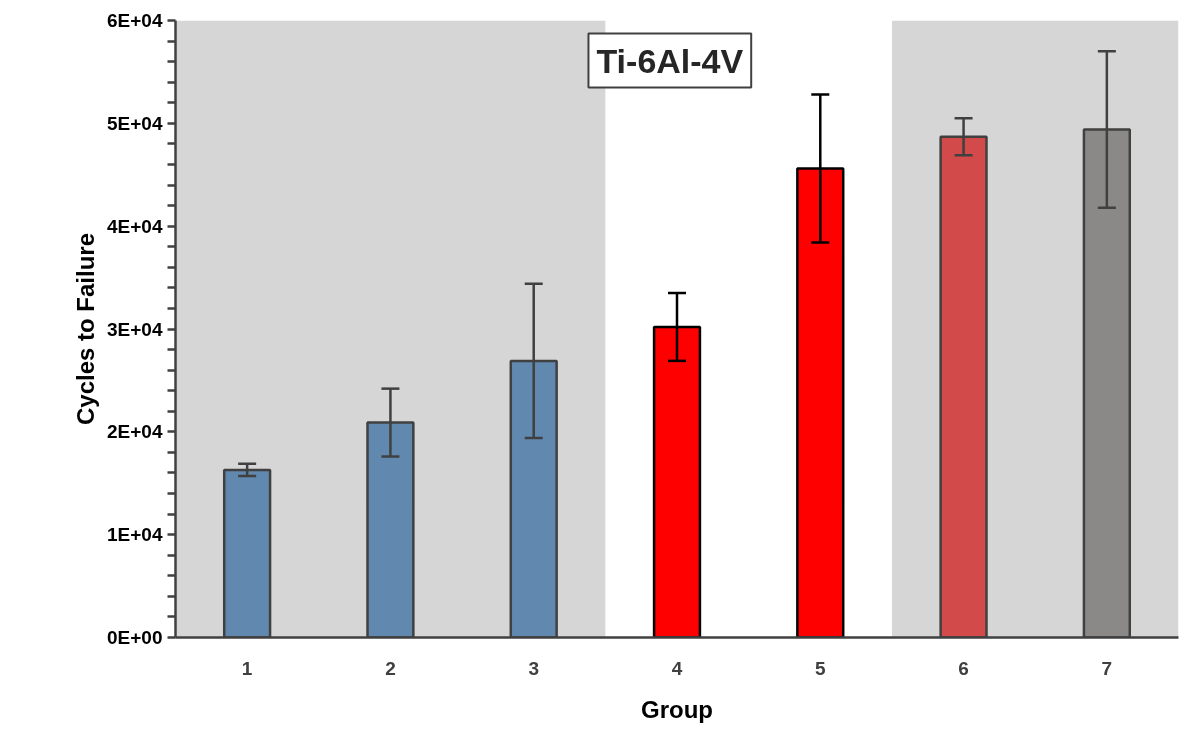 The image size is (1179, 737). I want to click on x-tick-label: 4, so click(677, 668).